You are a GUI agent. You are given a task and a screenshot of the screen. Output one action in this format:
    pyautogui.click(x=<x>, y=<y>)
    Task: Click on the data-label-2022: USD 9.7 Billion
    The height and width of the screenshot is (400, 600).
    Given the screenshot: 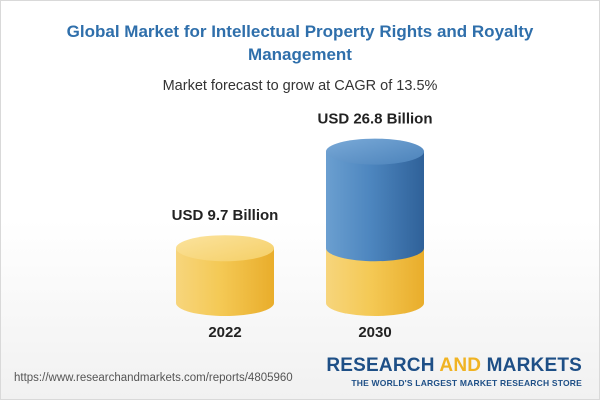 What is the action you would take?
    pyautogui.click(x=225, y=215)
    